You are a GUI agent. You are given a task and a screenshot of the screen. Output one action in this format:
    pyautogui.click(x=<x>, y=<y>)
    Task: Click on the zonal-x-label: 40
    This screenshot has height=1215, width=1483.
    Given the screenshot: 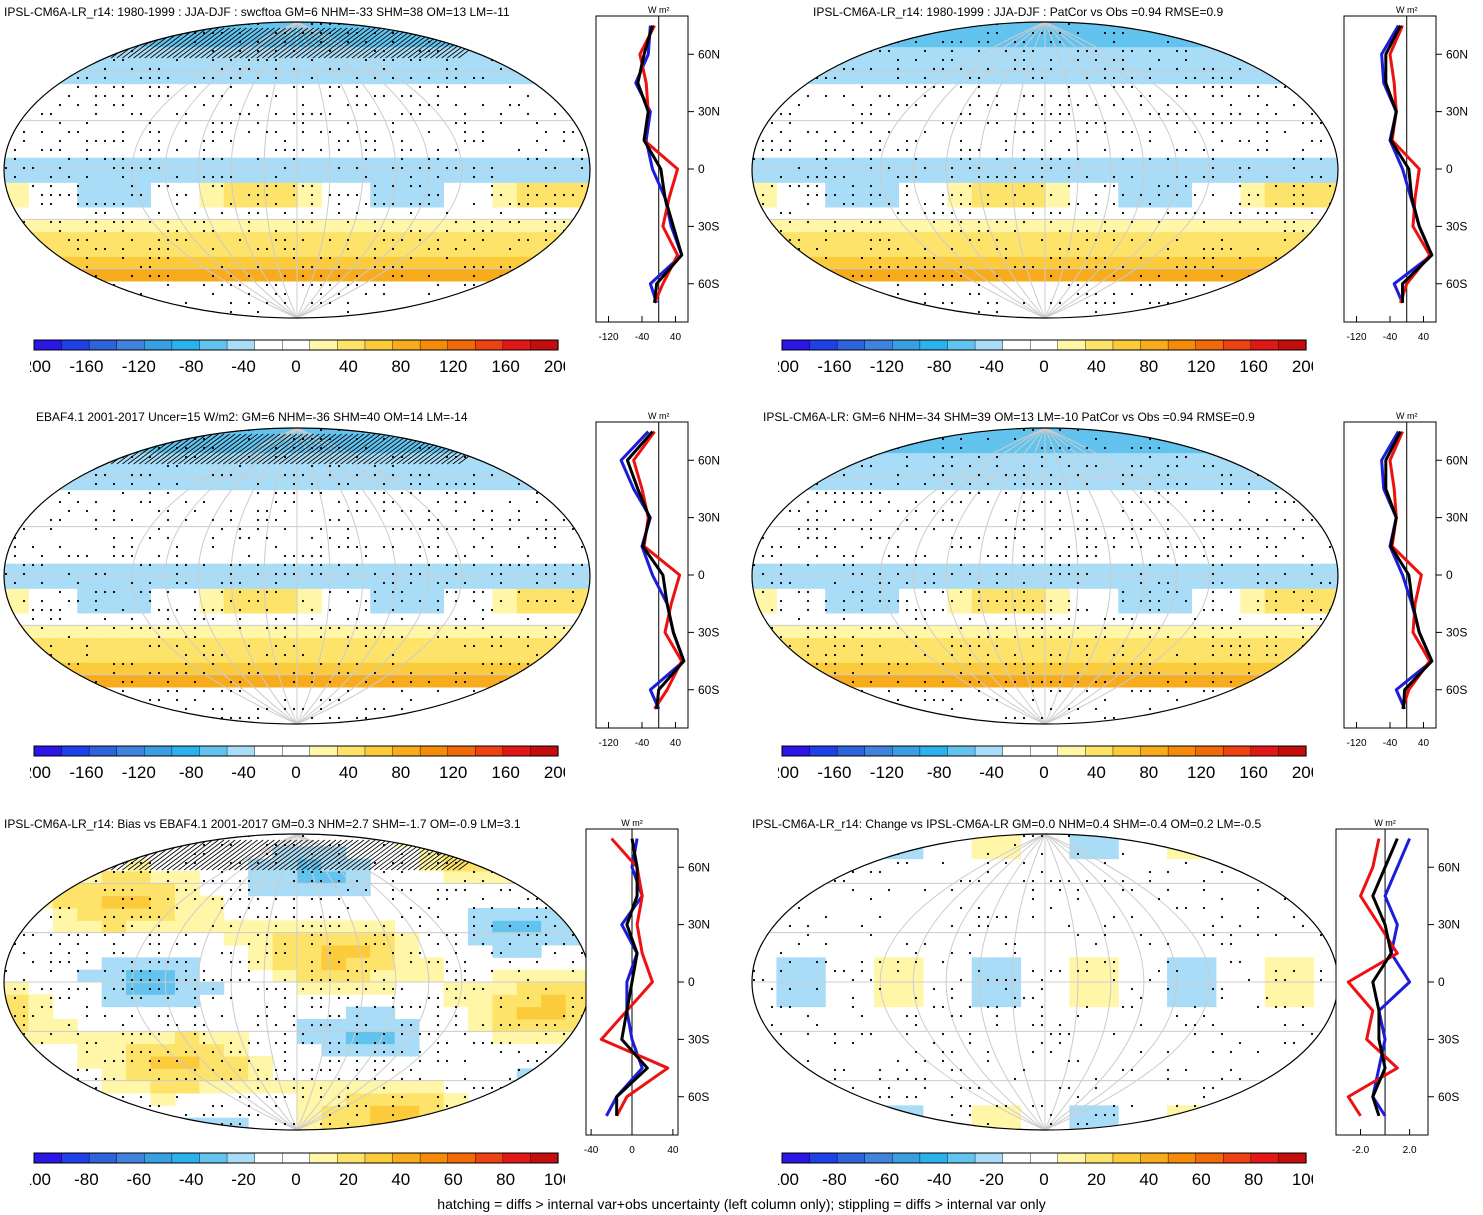 What is the action you would take?
    pyautogui.click(x=676, y=743)
    